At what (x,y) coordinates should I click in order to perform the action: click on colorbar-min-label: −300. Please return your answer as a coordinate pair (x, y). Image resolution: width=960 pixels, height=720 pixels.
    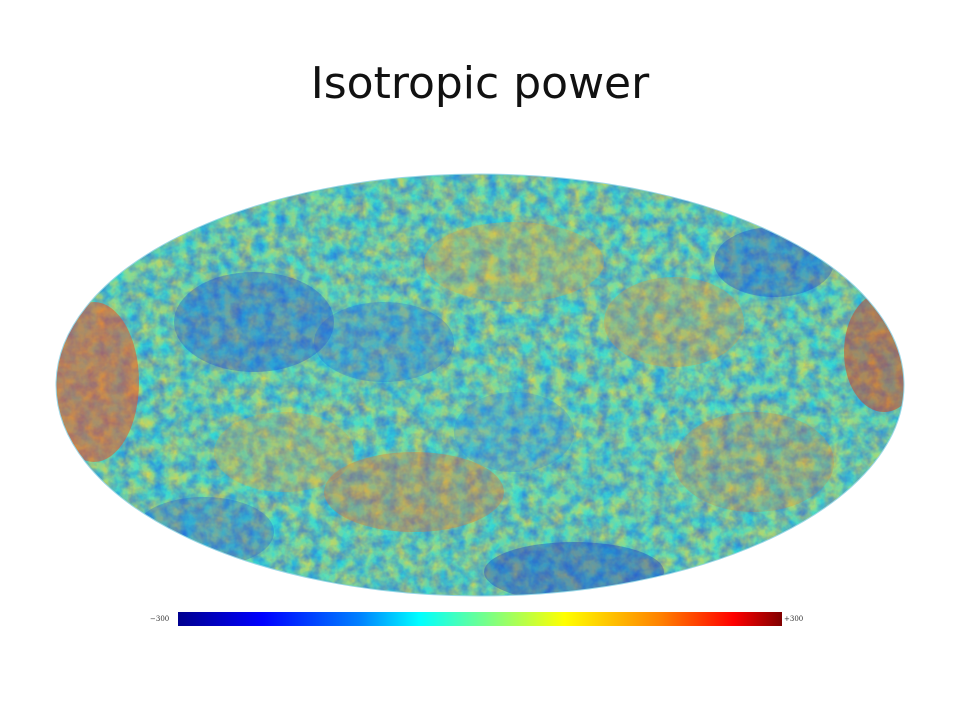
    Looking at the image, I should click on (160, 619).